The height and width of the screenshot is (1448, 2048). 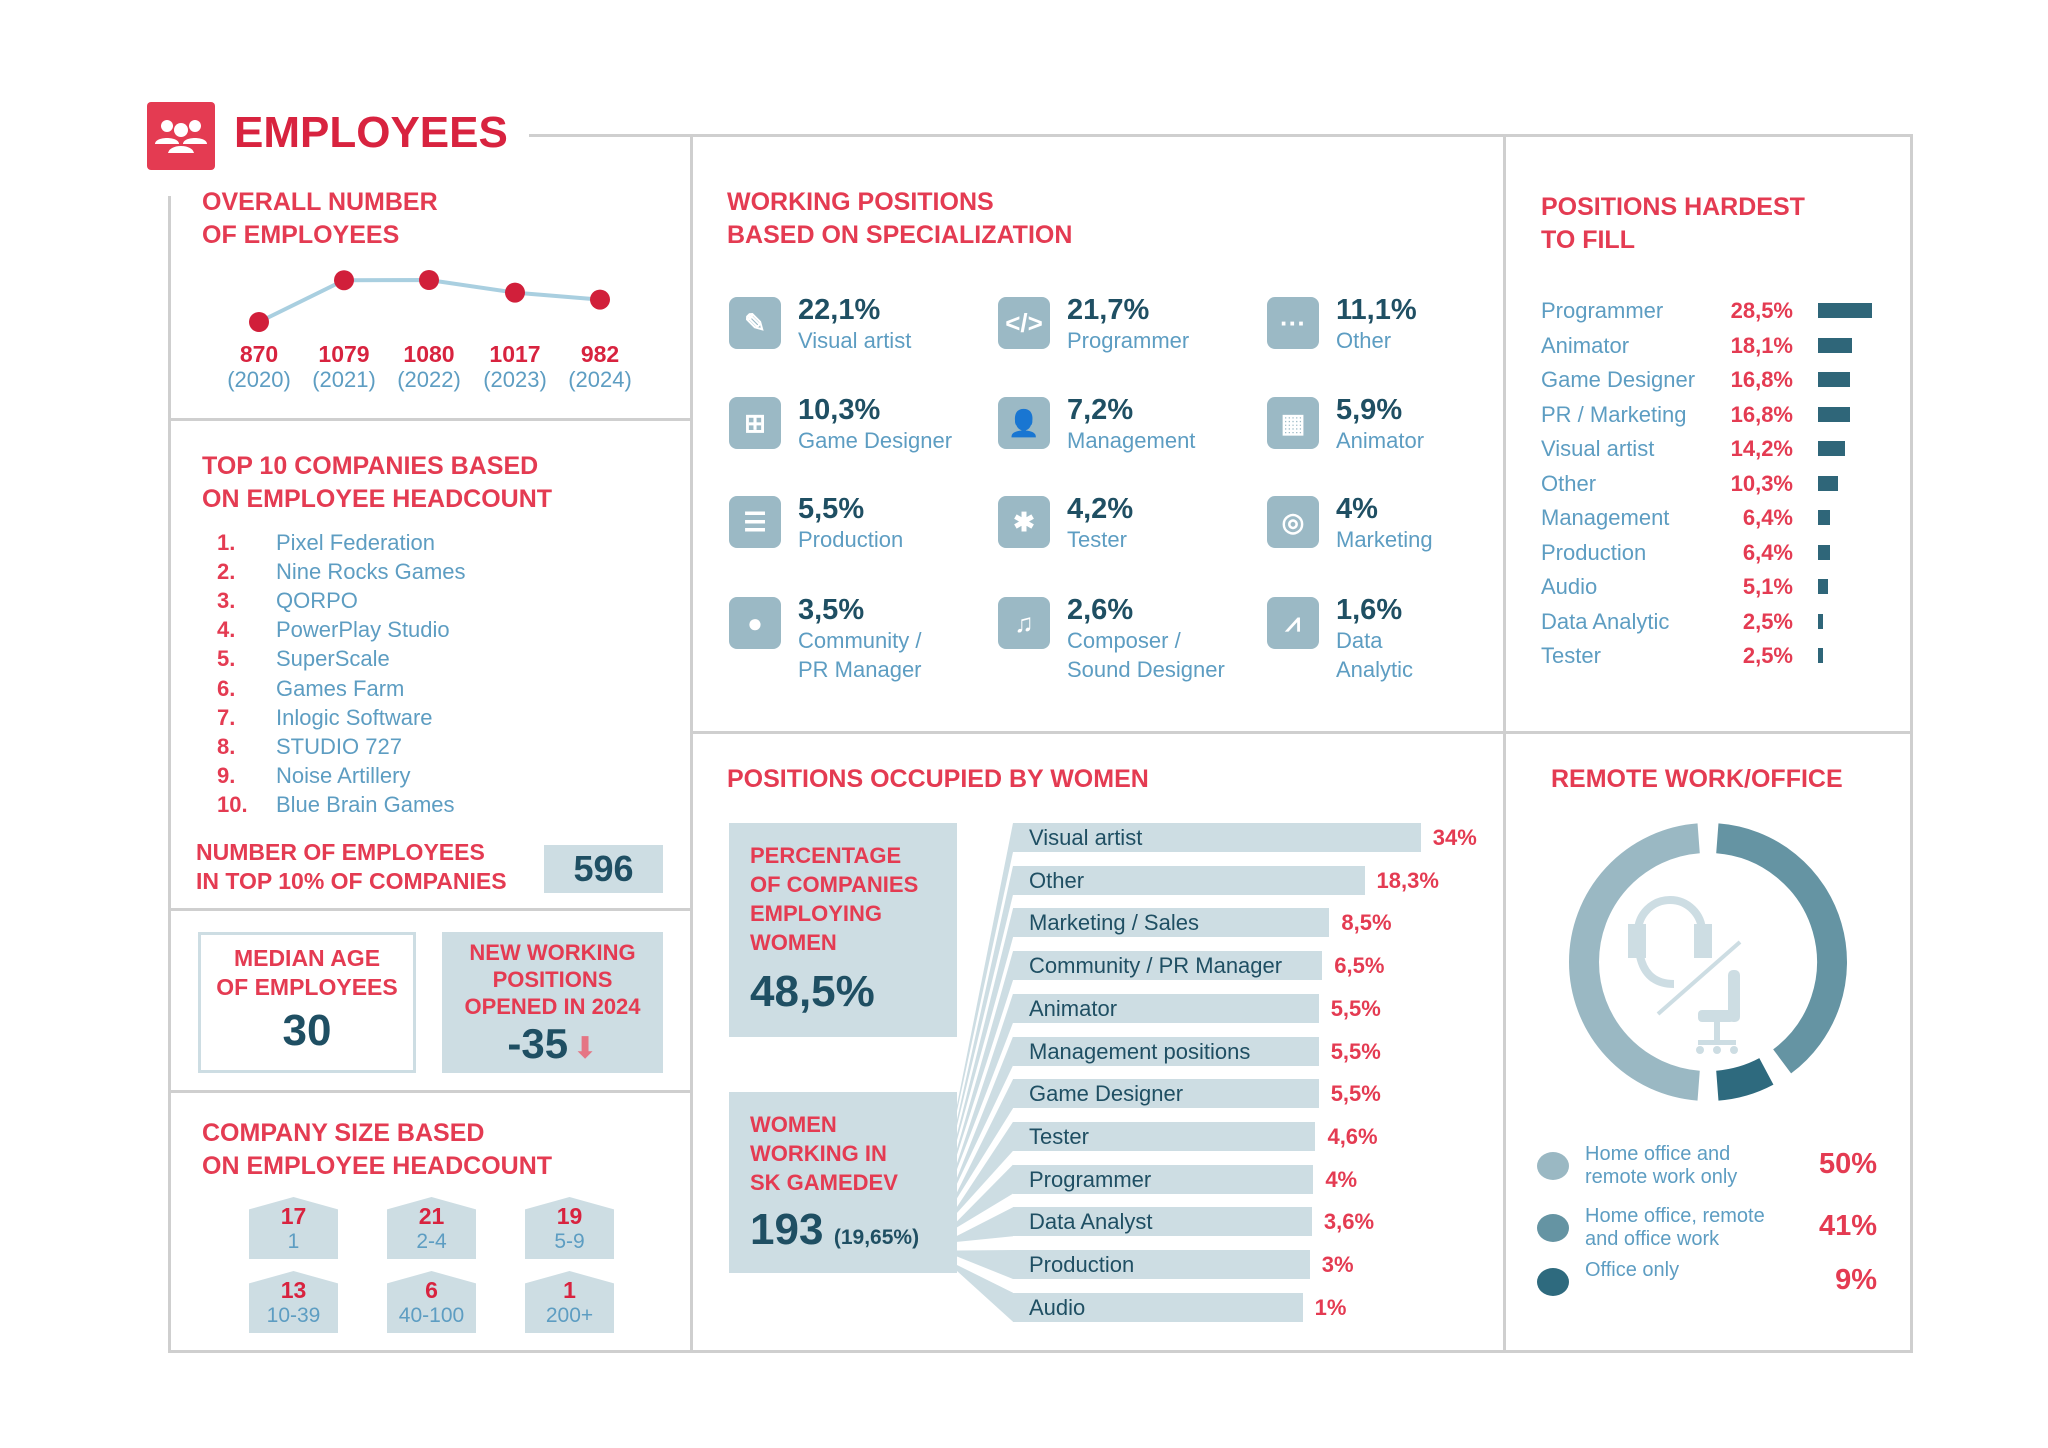 I want to click on specialization-label: Programmer, so click(x=1128, y=340).